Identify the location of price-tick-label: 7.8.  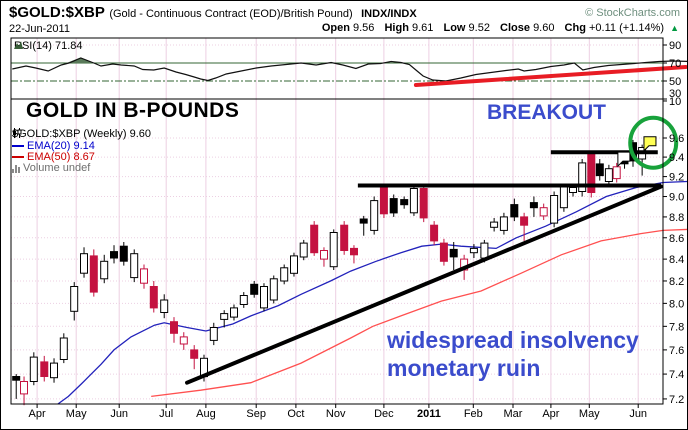
(676, 327).